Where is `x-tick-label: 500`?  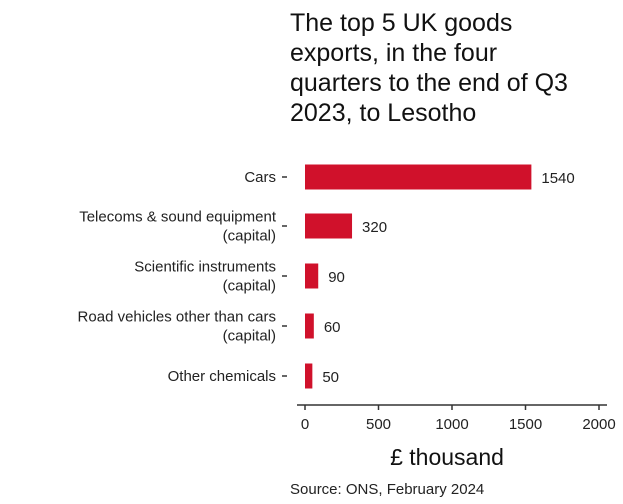
x-tick-label: 500 is located at coordinates (378, 424).